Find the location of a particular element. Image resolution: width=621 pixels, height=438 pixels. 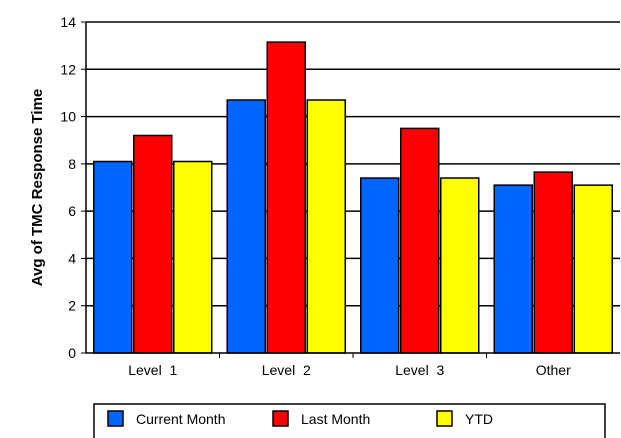

x-tick-label: Level 3 is located at coordinates (419, 370).